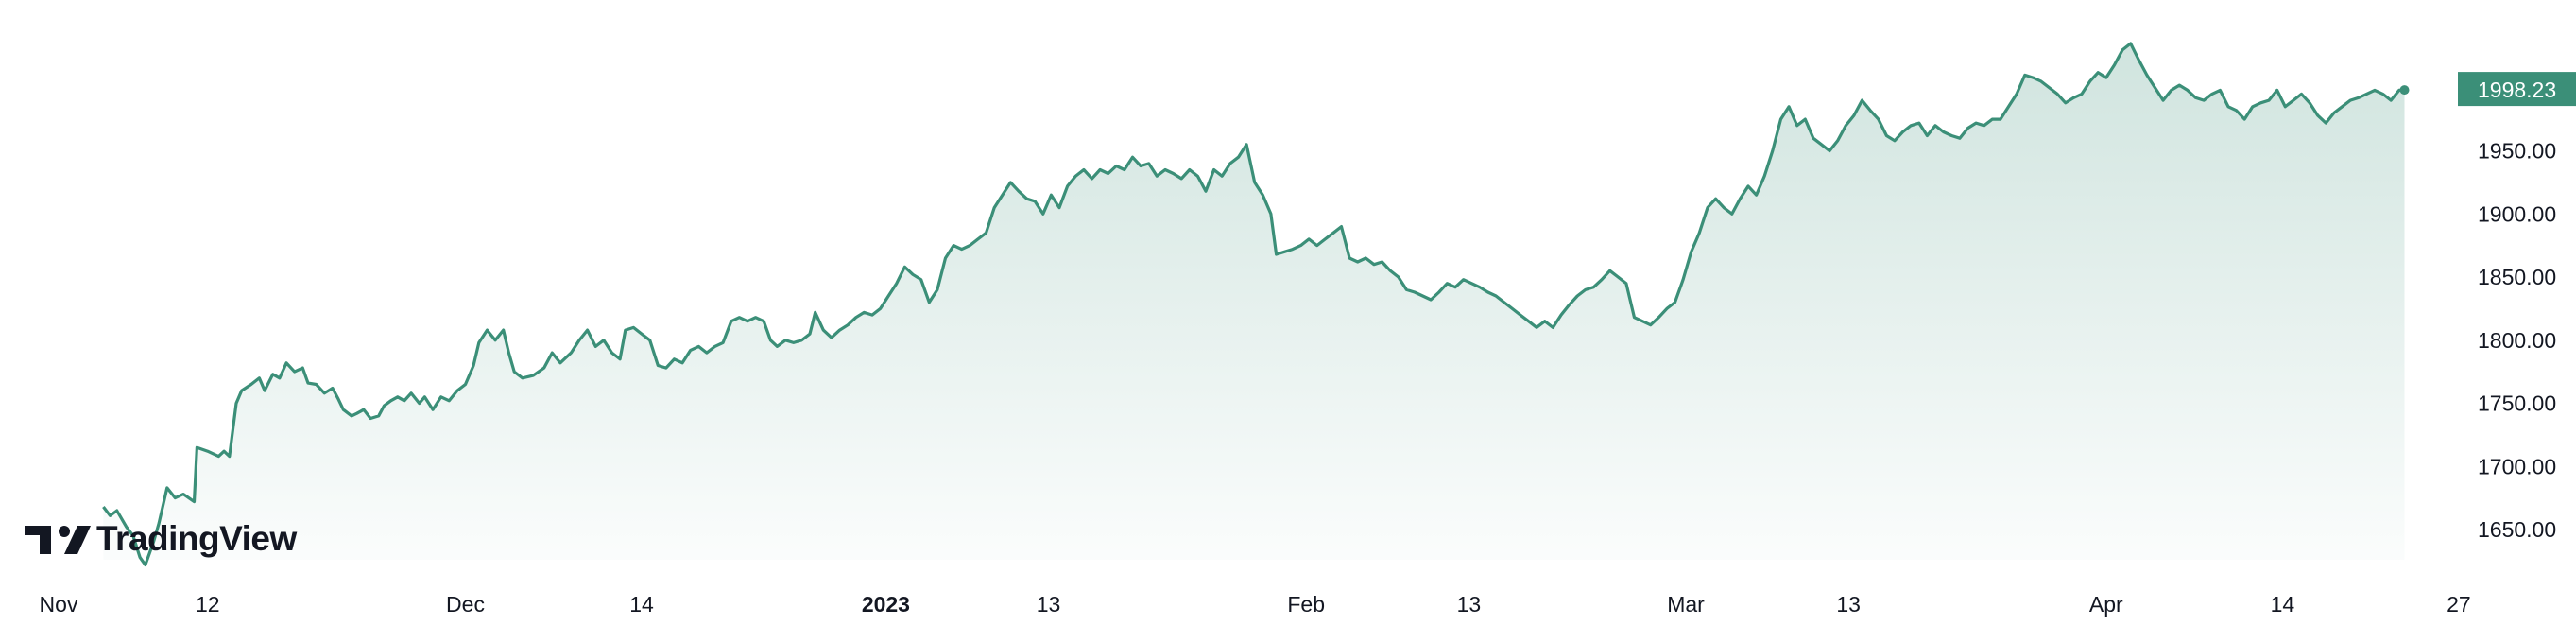 This screenshot has height=643, width=2576. Describe the element at coordinates (2517, 403) in the screenshot. I see `y-tick-label: 1750.00` at that location.